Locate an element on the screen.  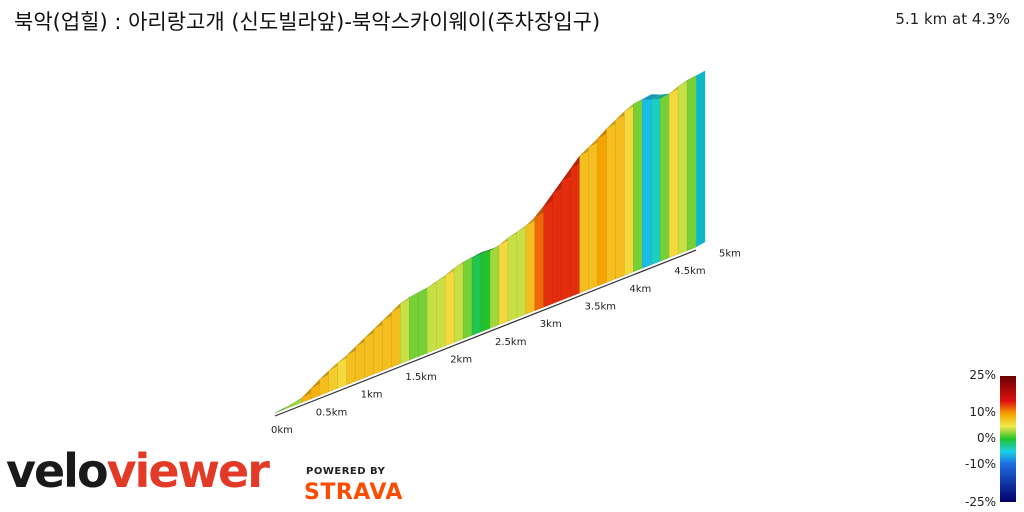
distance-tick-label: 1km is located at coordinates (372, 395).